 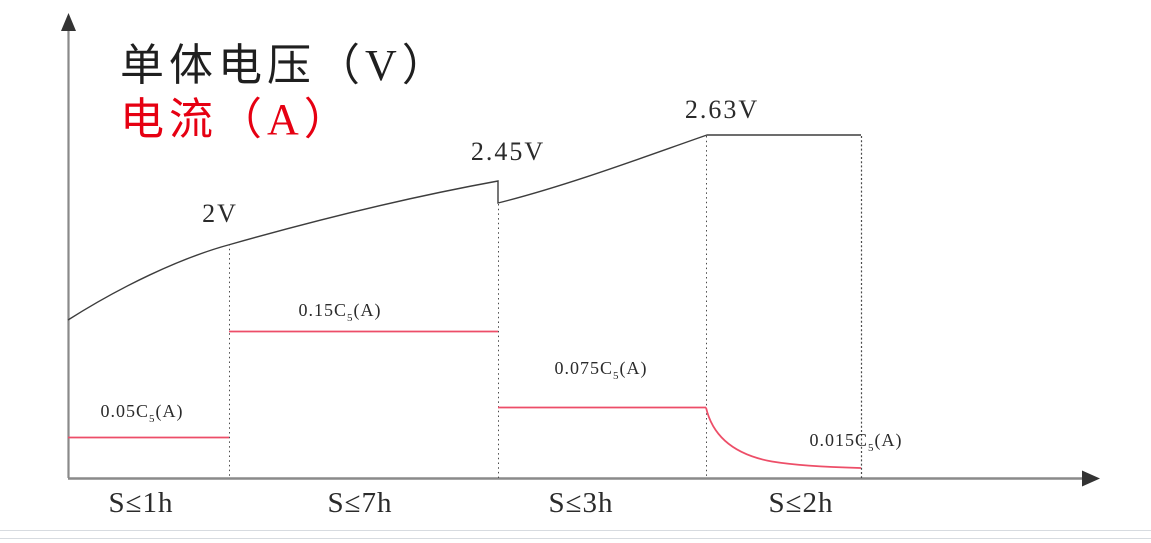 What do you see at coordinates (236, 119) in the screenshot?
I see `current-axis-title: 电流（A）` at bounding box center [236, 119].